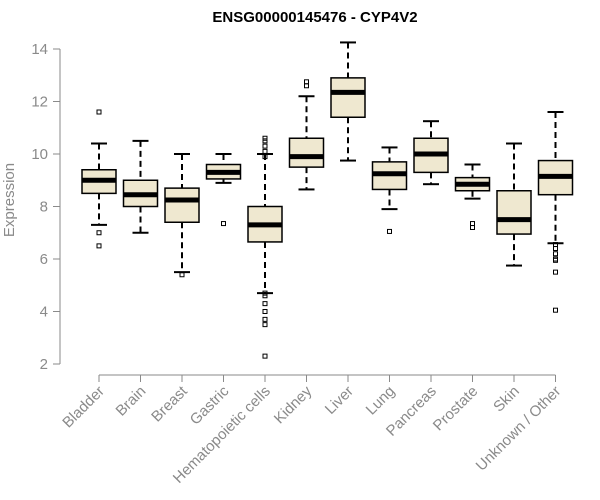 The width and height of the screenshot is (600, 500). What do you see at coordinates (506, 399) in the screenshot?
I see `x-tick-label: Skin` at bounding box center [506, 399].